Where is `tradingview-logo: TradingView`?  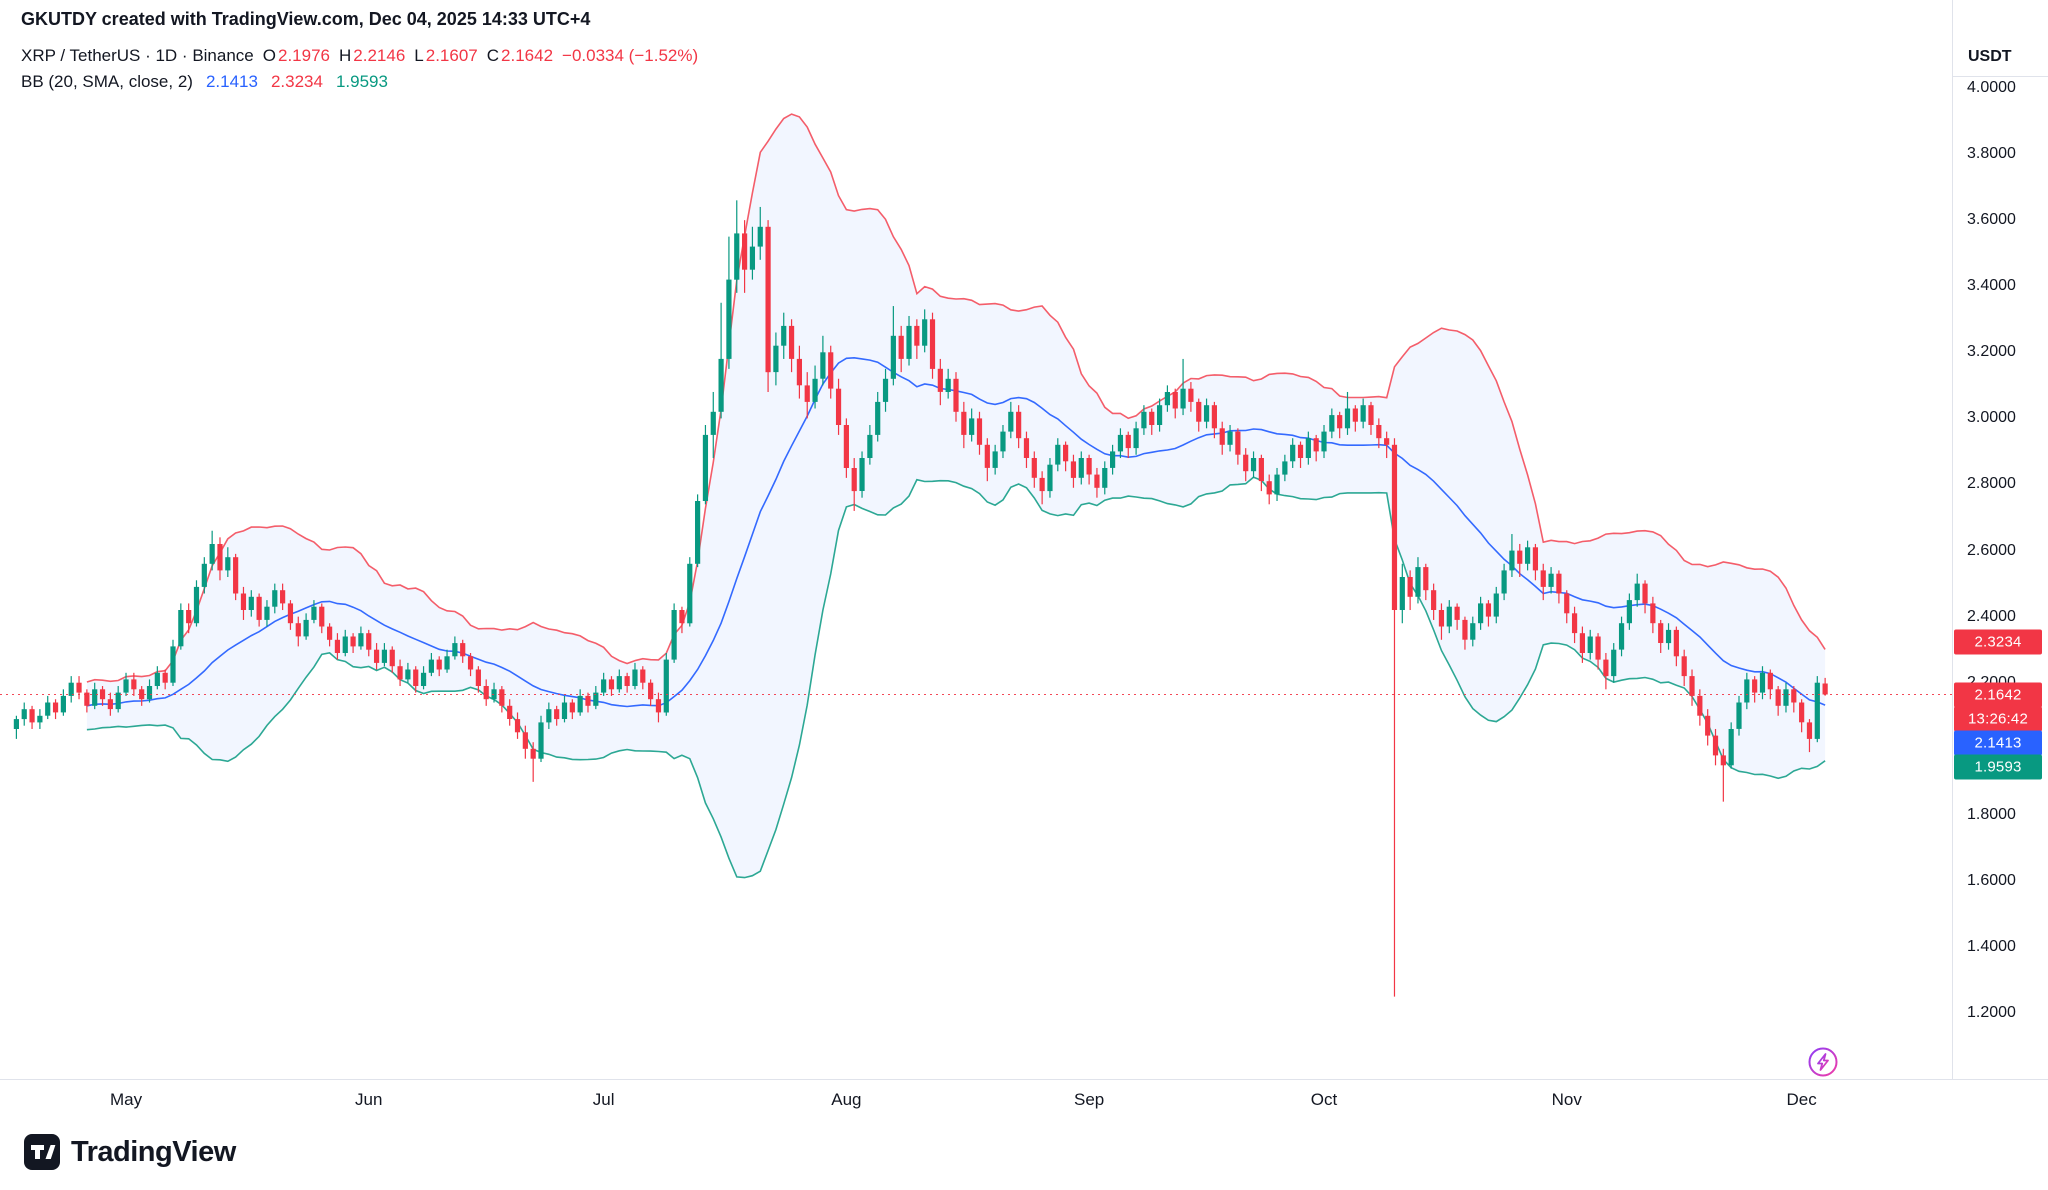 tradingview-logo: TradingView is located at coordinates (130, 1152).